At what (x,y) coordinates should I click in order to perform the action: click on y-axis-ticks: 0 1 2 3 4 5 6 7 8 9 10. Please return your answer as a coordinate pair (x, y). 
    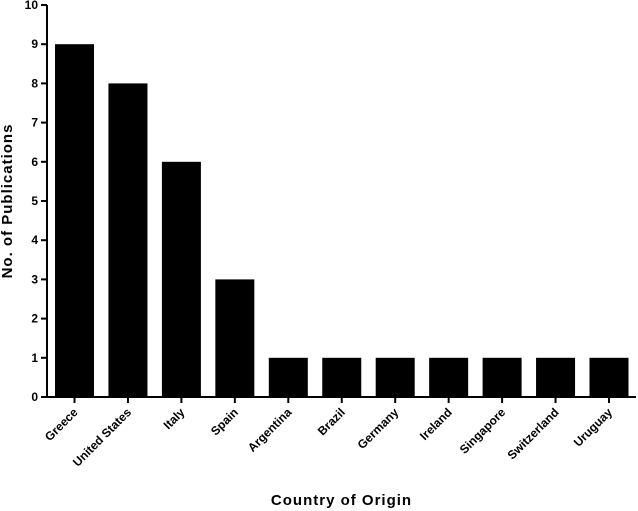
    Looking at the image, I should click on (36, 202).